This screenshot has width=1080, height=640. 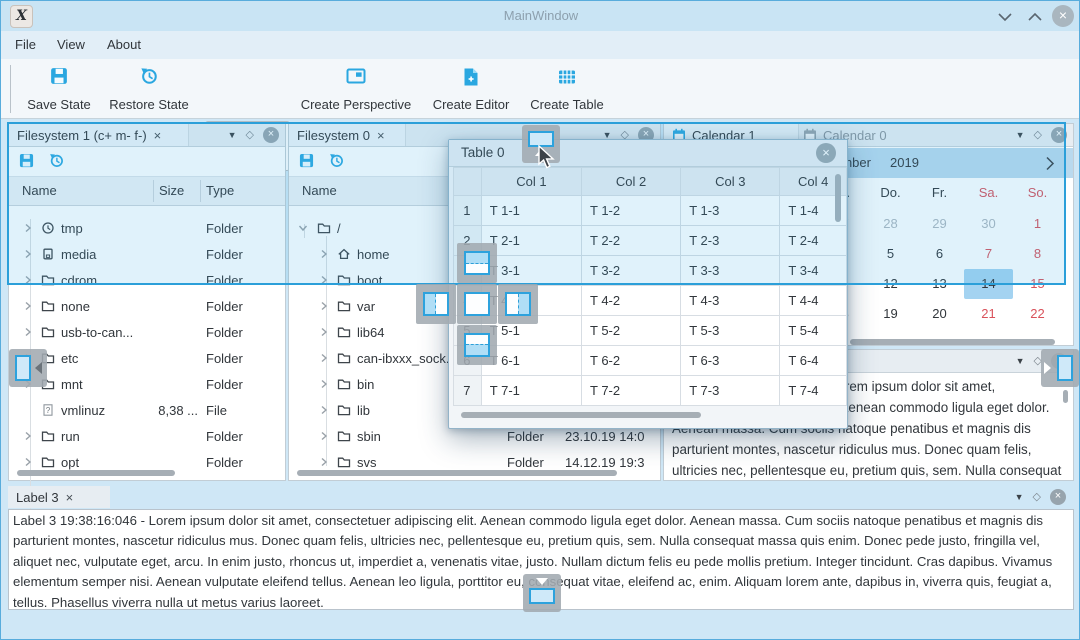 What do you see at coordinates (631, 390) in the screenshot?
I see `cell: T 7-2` at bounding box center [631, 390].